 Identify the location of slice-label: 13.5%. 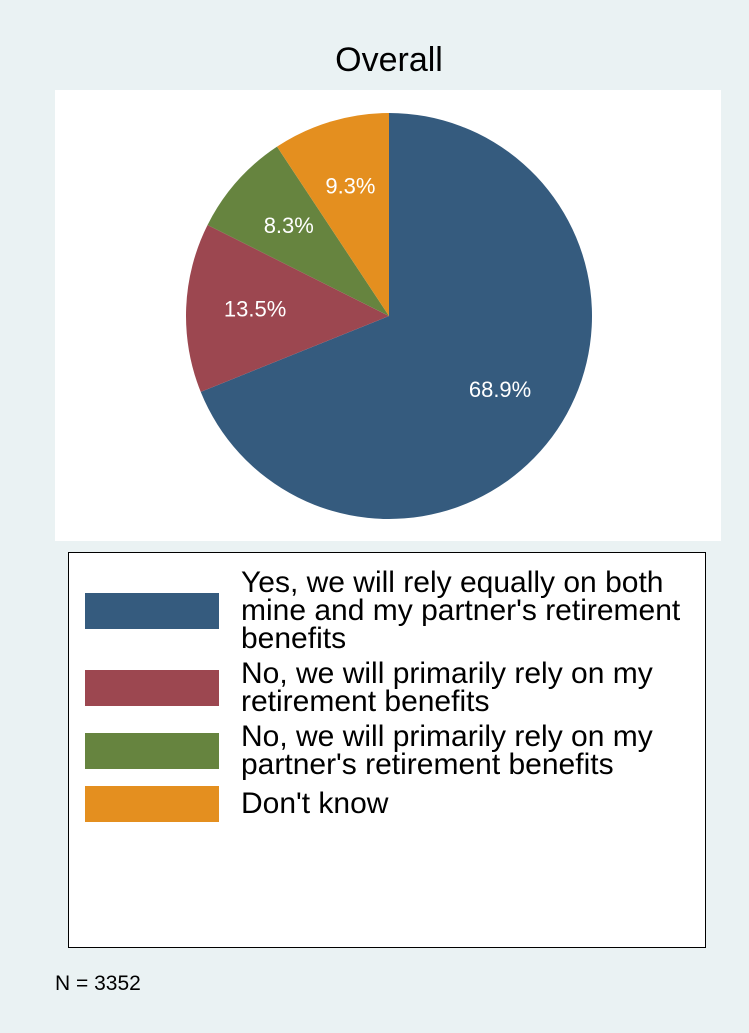
(255, 308).